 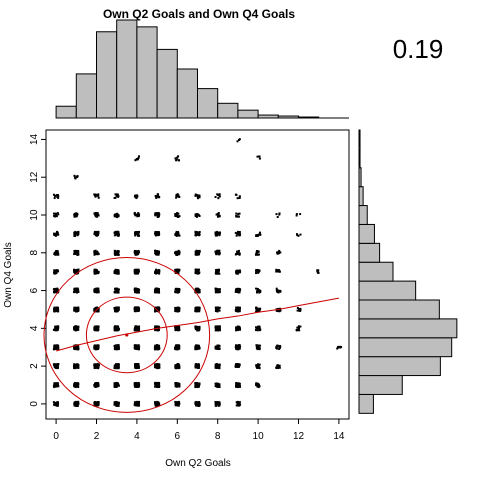 I want to click on confidence-ellipse, so click(x=127, y=335).